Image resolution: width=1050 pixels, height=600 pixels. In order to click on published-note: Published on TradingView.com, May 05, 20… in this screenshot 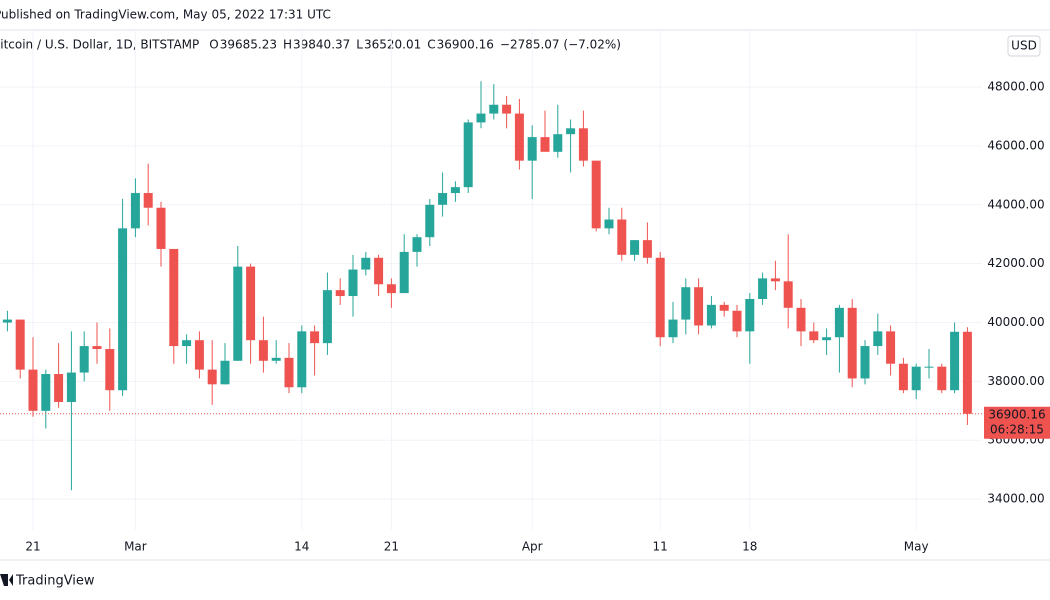, I will do `click(165, 15)`.